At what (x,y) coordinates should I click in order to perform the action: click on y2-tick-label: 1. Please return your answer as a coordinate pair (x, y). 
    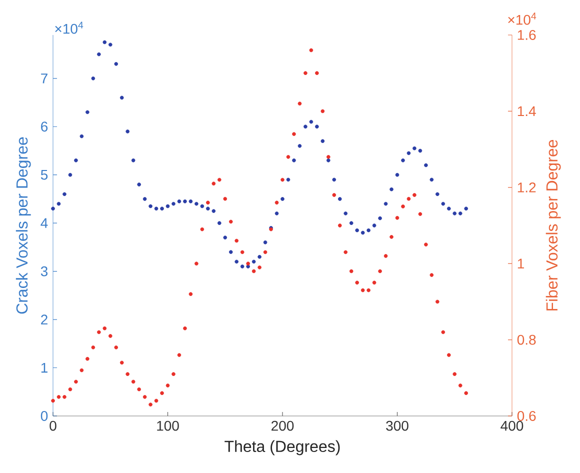
    Looking at the image, I should click on (521, 263).